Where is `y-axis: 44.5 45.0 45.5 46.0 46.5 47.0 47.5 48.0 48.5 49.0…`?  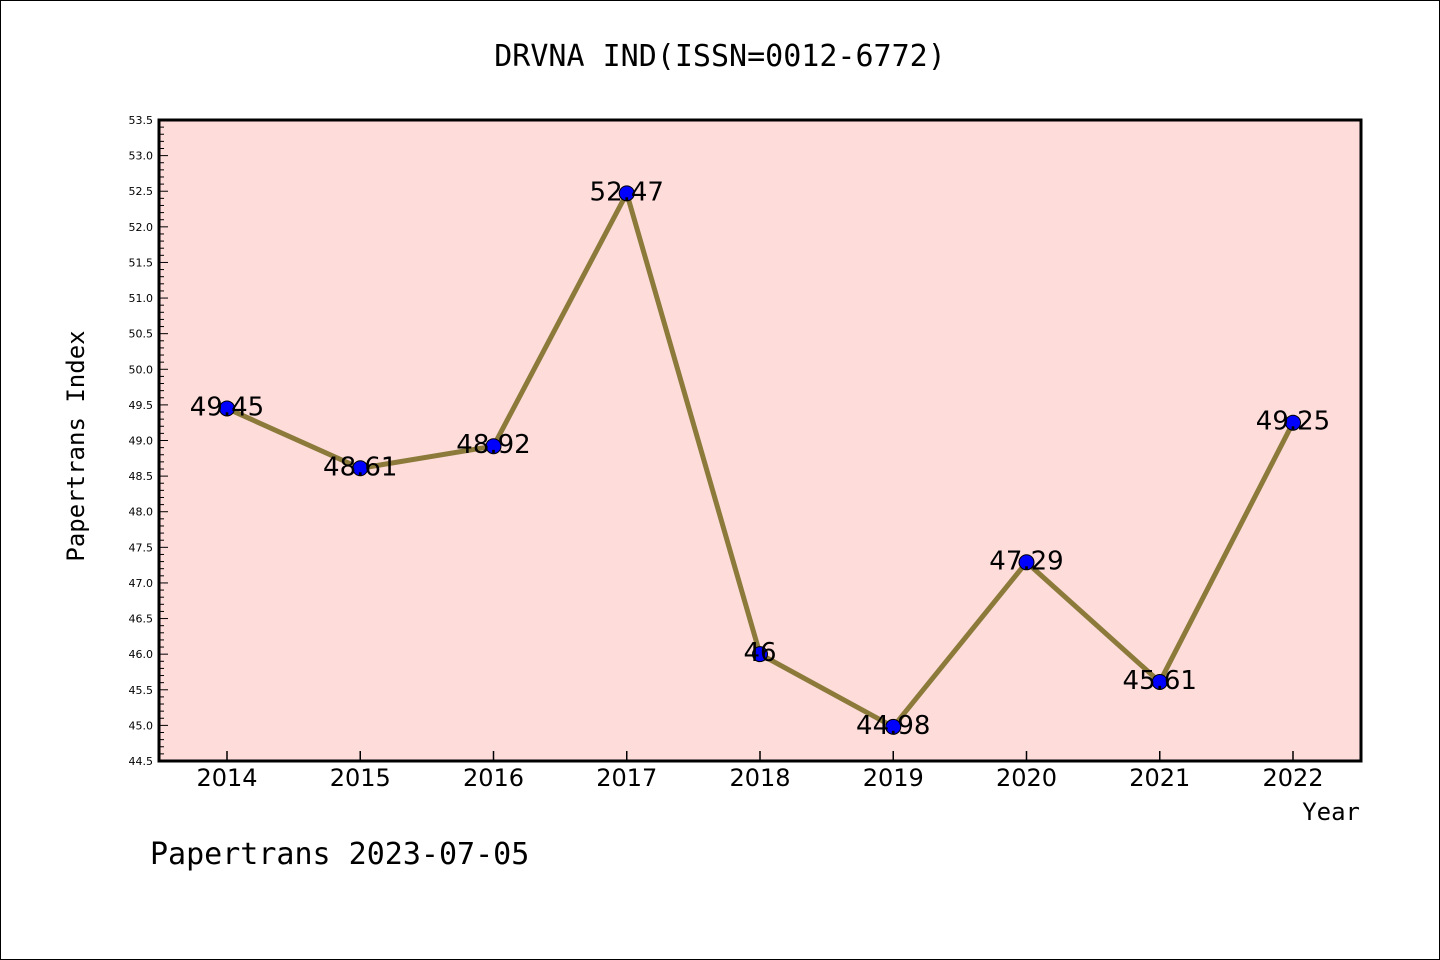
y-axis: 44.5 45.0 45.5 46.0 46.5 47.0 47.5 48.0 48.5 49.0… is located at coordinates (148, 441).